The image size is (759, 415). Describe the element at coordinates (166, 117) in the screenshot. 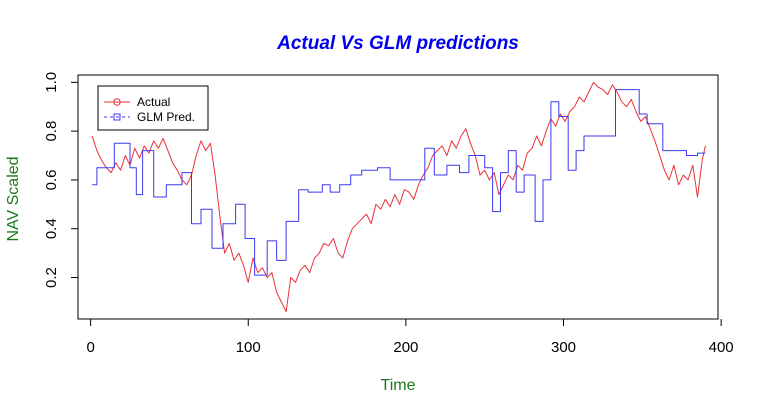

I see `legend-label-pred: GLM Pred.` at that location.